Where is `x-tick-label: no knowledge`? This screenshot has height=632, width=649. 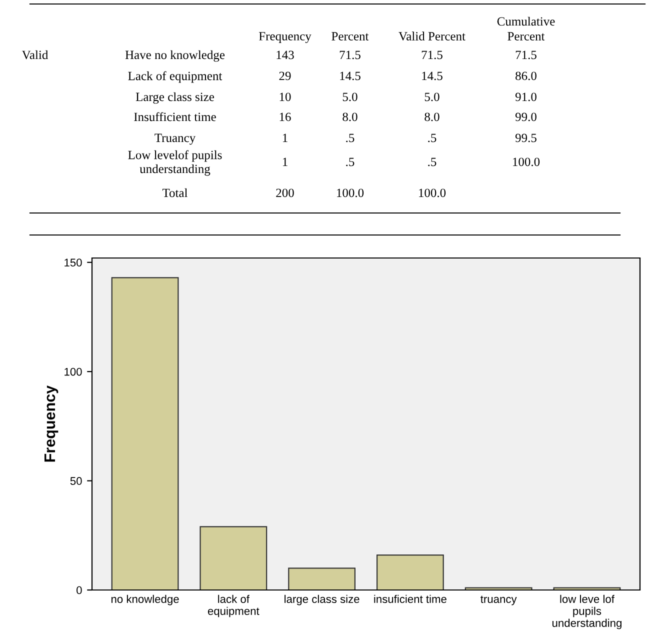
x-tick-label: no knowledge is located at coordinates (145, 600).